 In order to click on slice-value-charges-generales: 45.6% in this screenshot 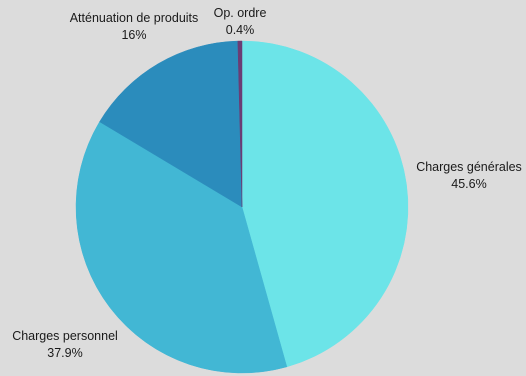, I will do `click(468, 184)`.